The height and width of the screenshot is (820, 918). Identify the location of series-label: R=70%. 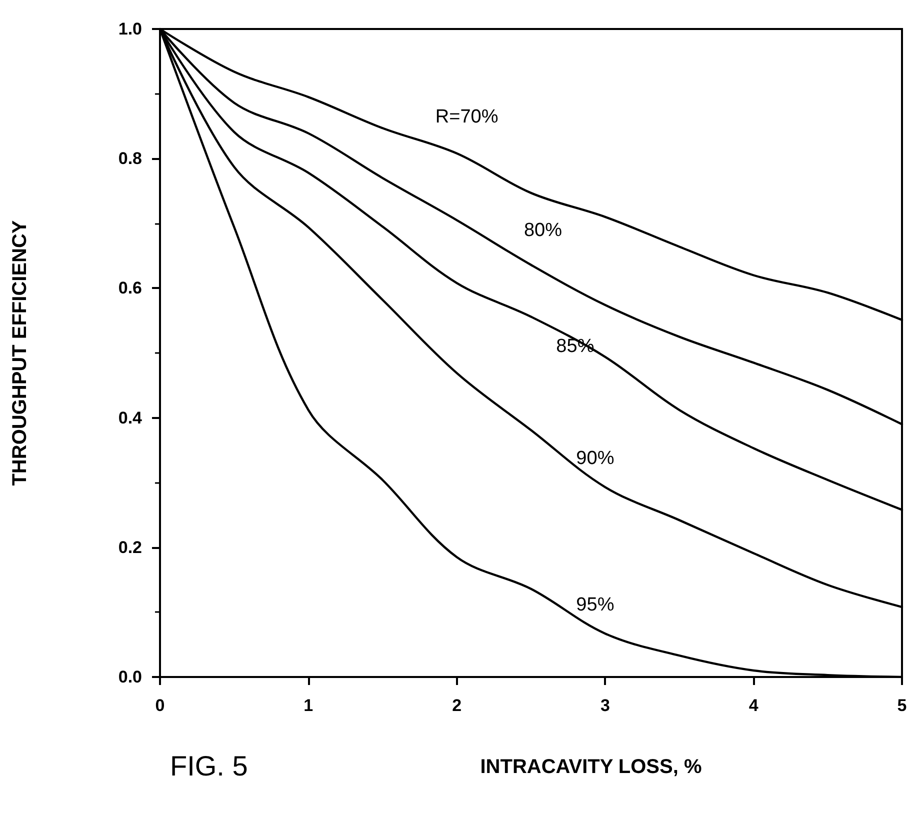
(466, 117).